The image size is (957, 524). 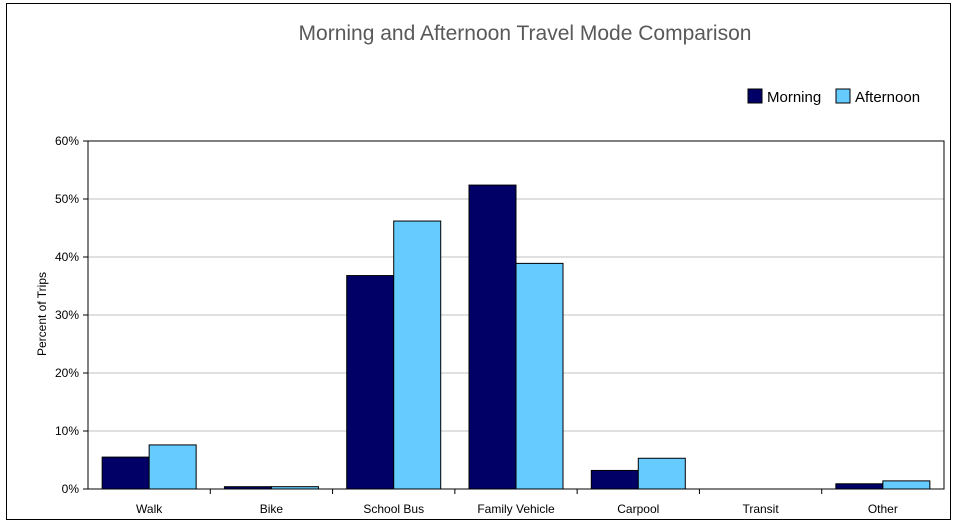 What do you see at coordinates (67, 257) in the screenshot?
I see `y-tick-label: 40%` at bounding box center [67, 257].